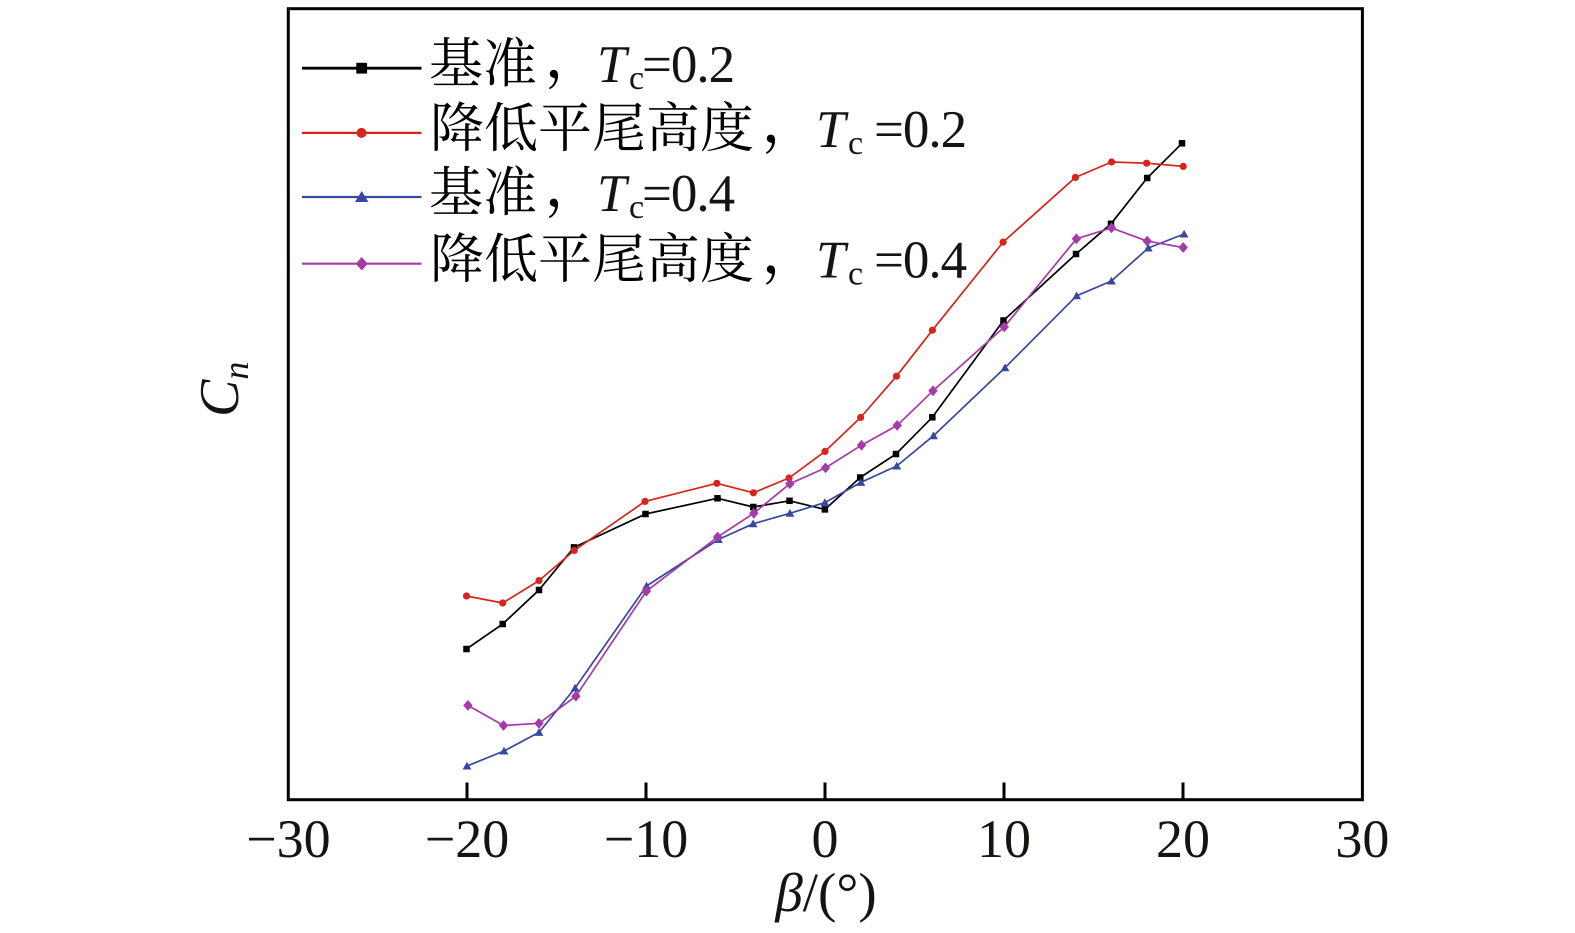  What do you see at coordinates (1362, 839) in the screenshot?
I see `svg-text: 30` at bounding box center [1362, 839].